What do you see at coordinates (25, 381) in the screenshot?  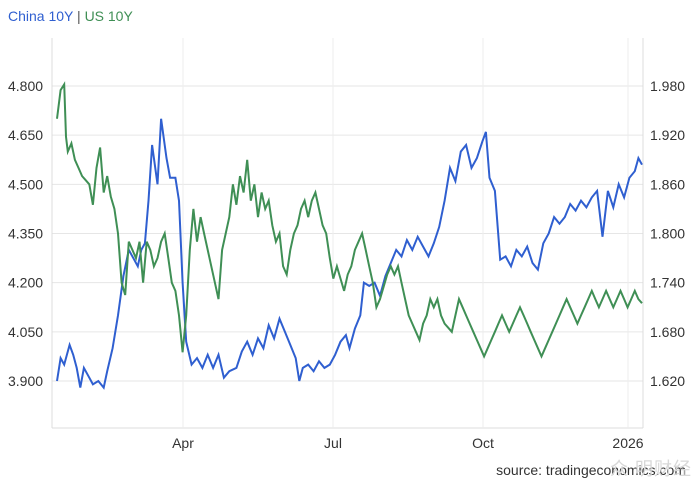 I see `left-tick-label: 3.900` at bounding box center [25, 381].